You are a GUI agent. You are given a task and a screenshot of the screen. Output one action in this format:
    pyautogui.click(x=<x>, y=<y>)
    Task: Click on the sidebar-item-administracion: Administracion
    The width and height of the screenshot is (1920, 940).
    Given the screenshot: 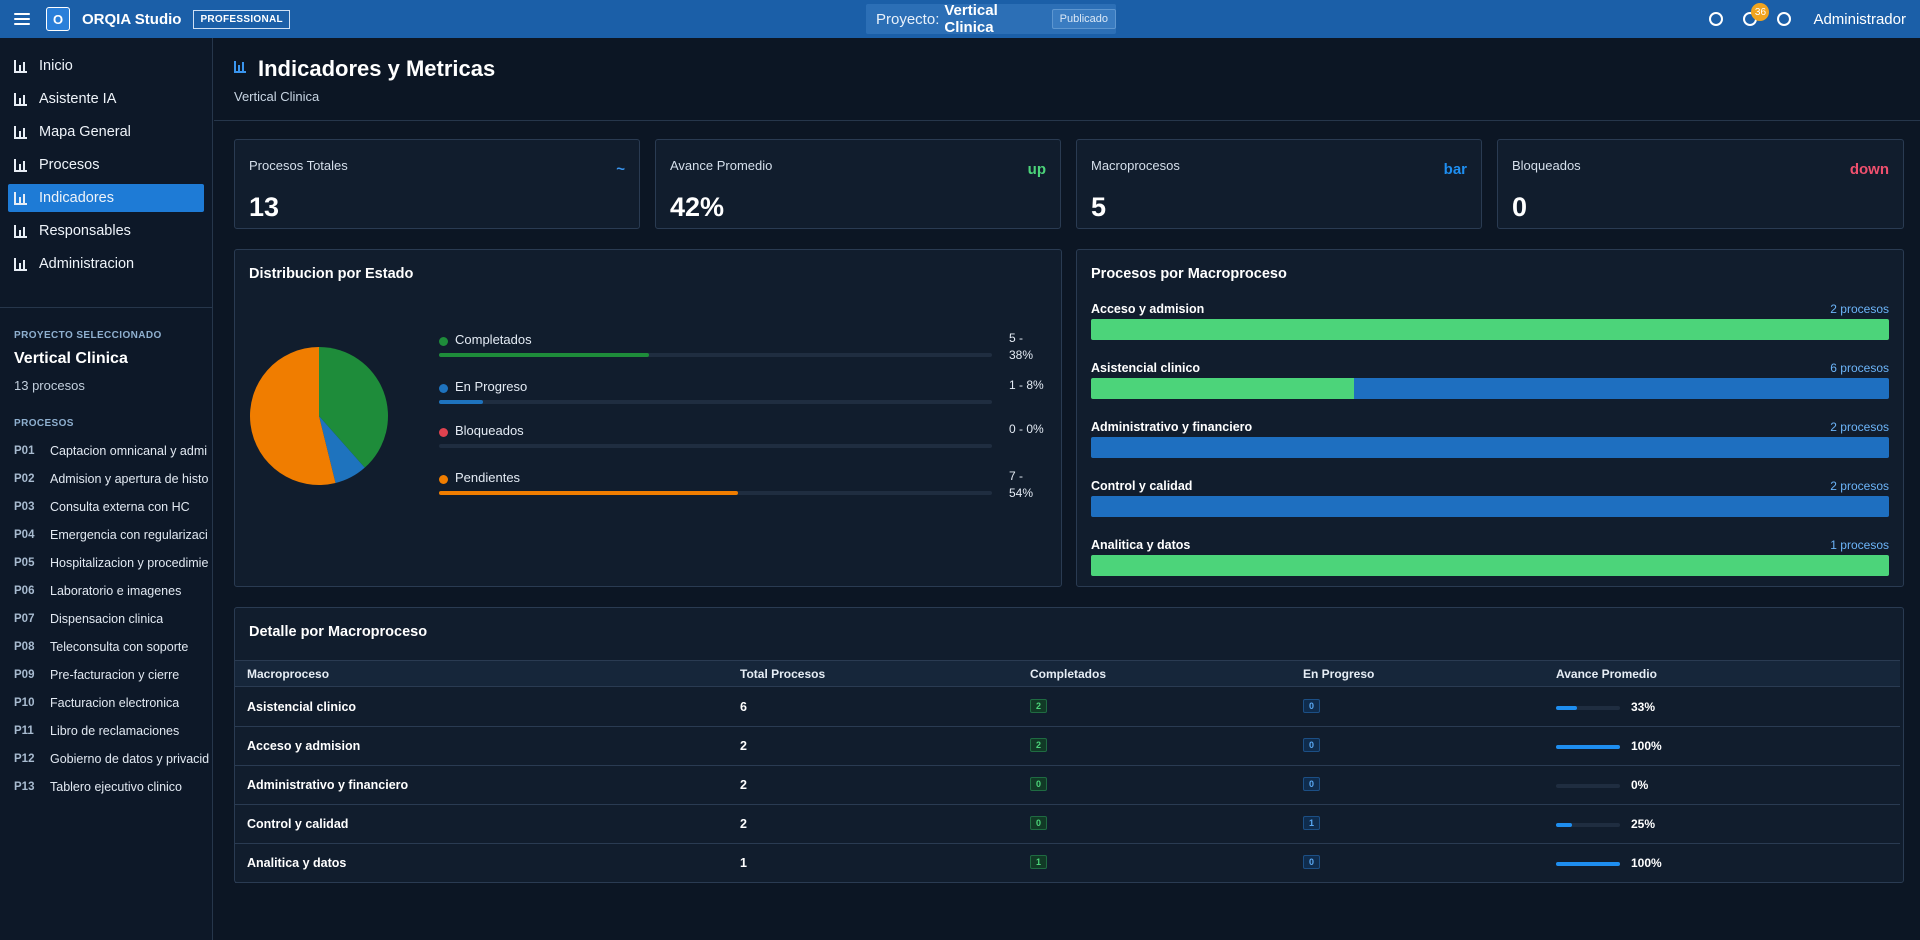 What is the action you would take?
    pyautogui.click(x=106, y=264)
    